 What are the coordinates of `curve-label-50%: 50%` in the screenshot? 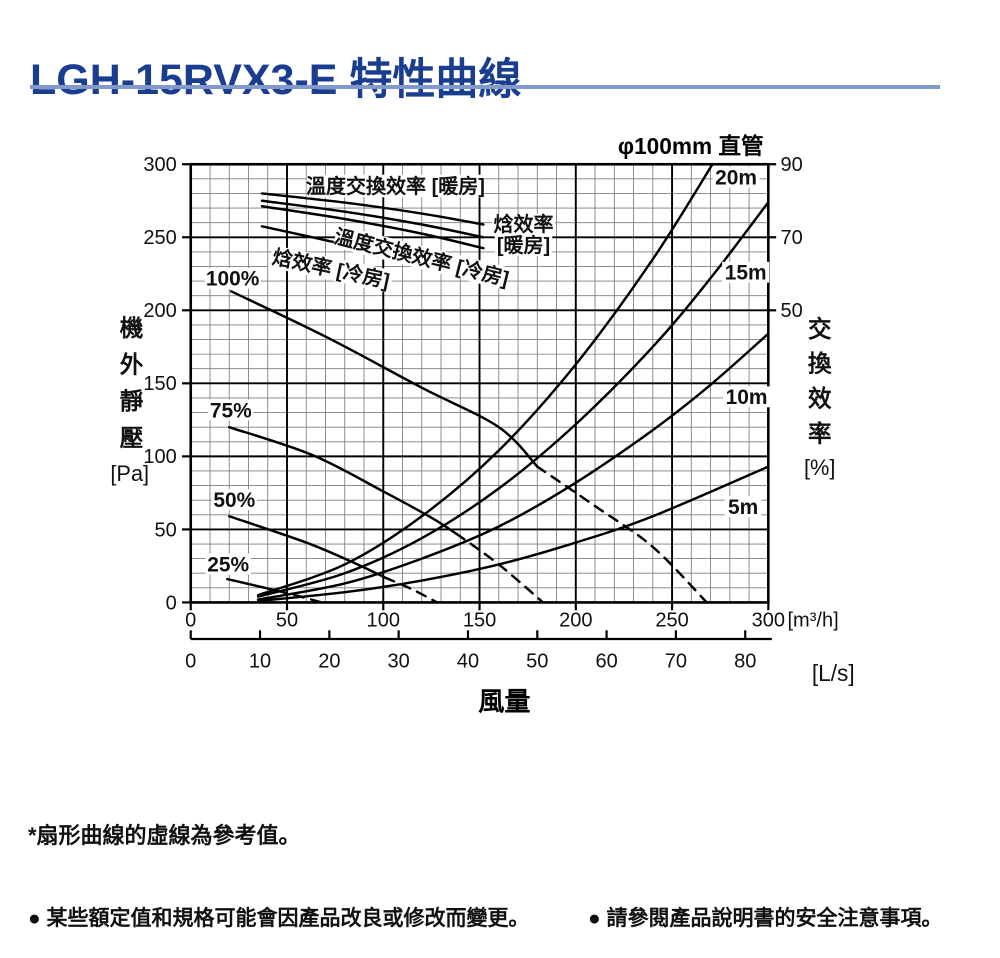 It's located at (234, 500).